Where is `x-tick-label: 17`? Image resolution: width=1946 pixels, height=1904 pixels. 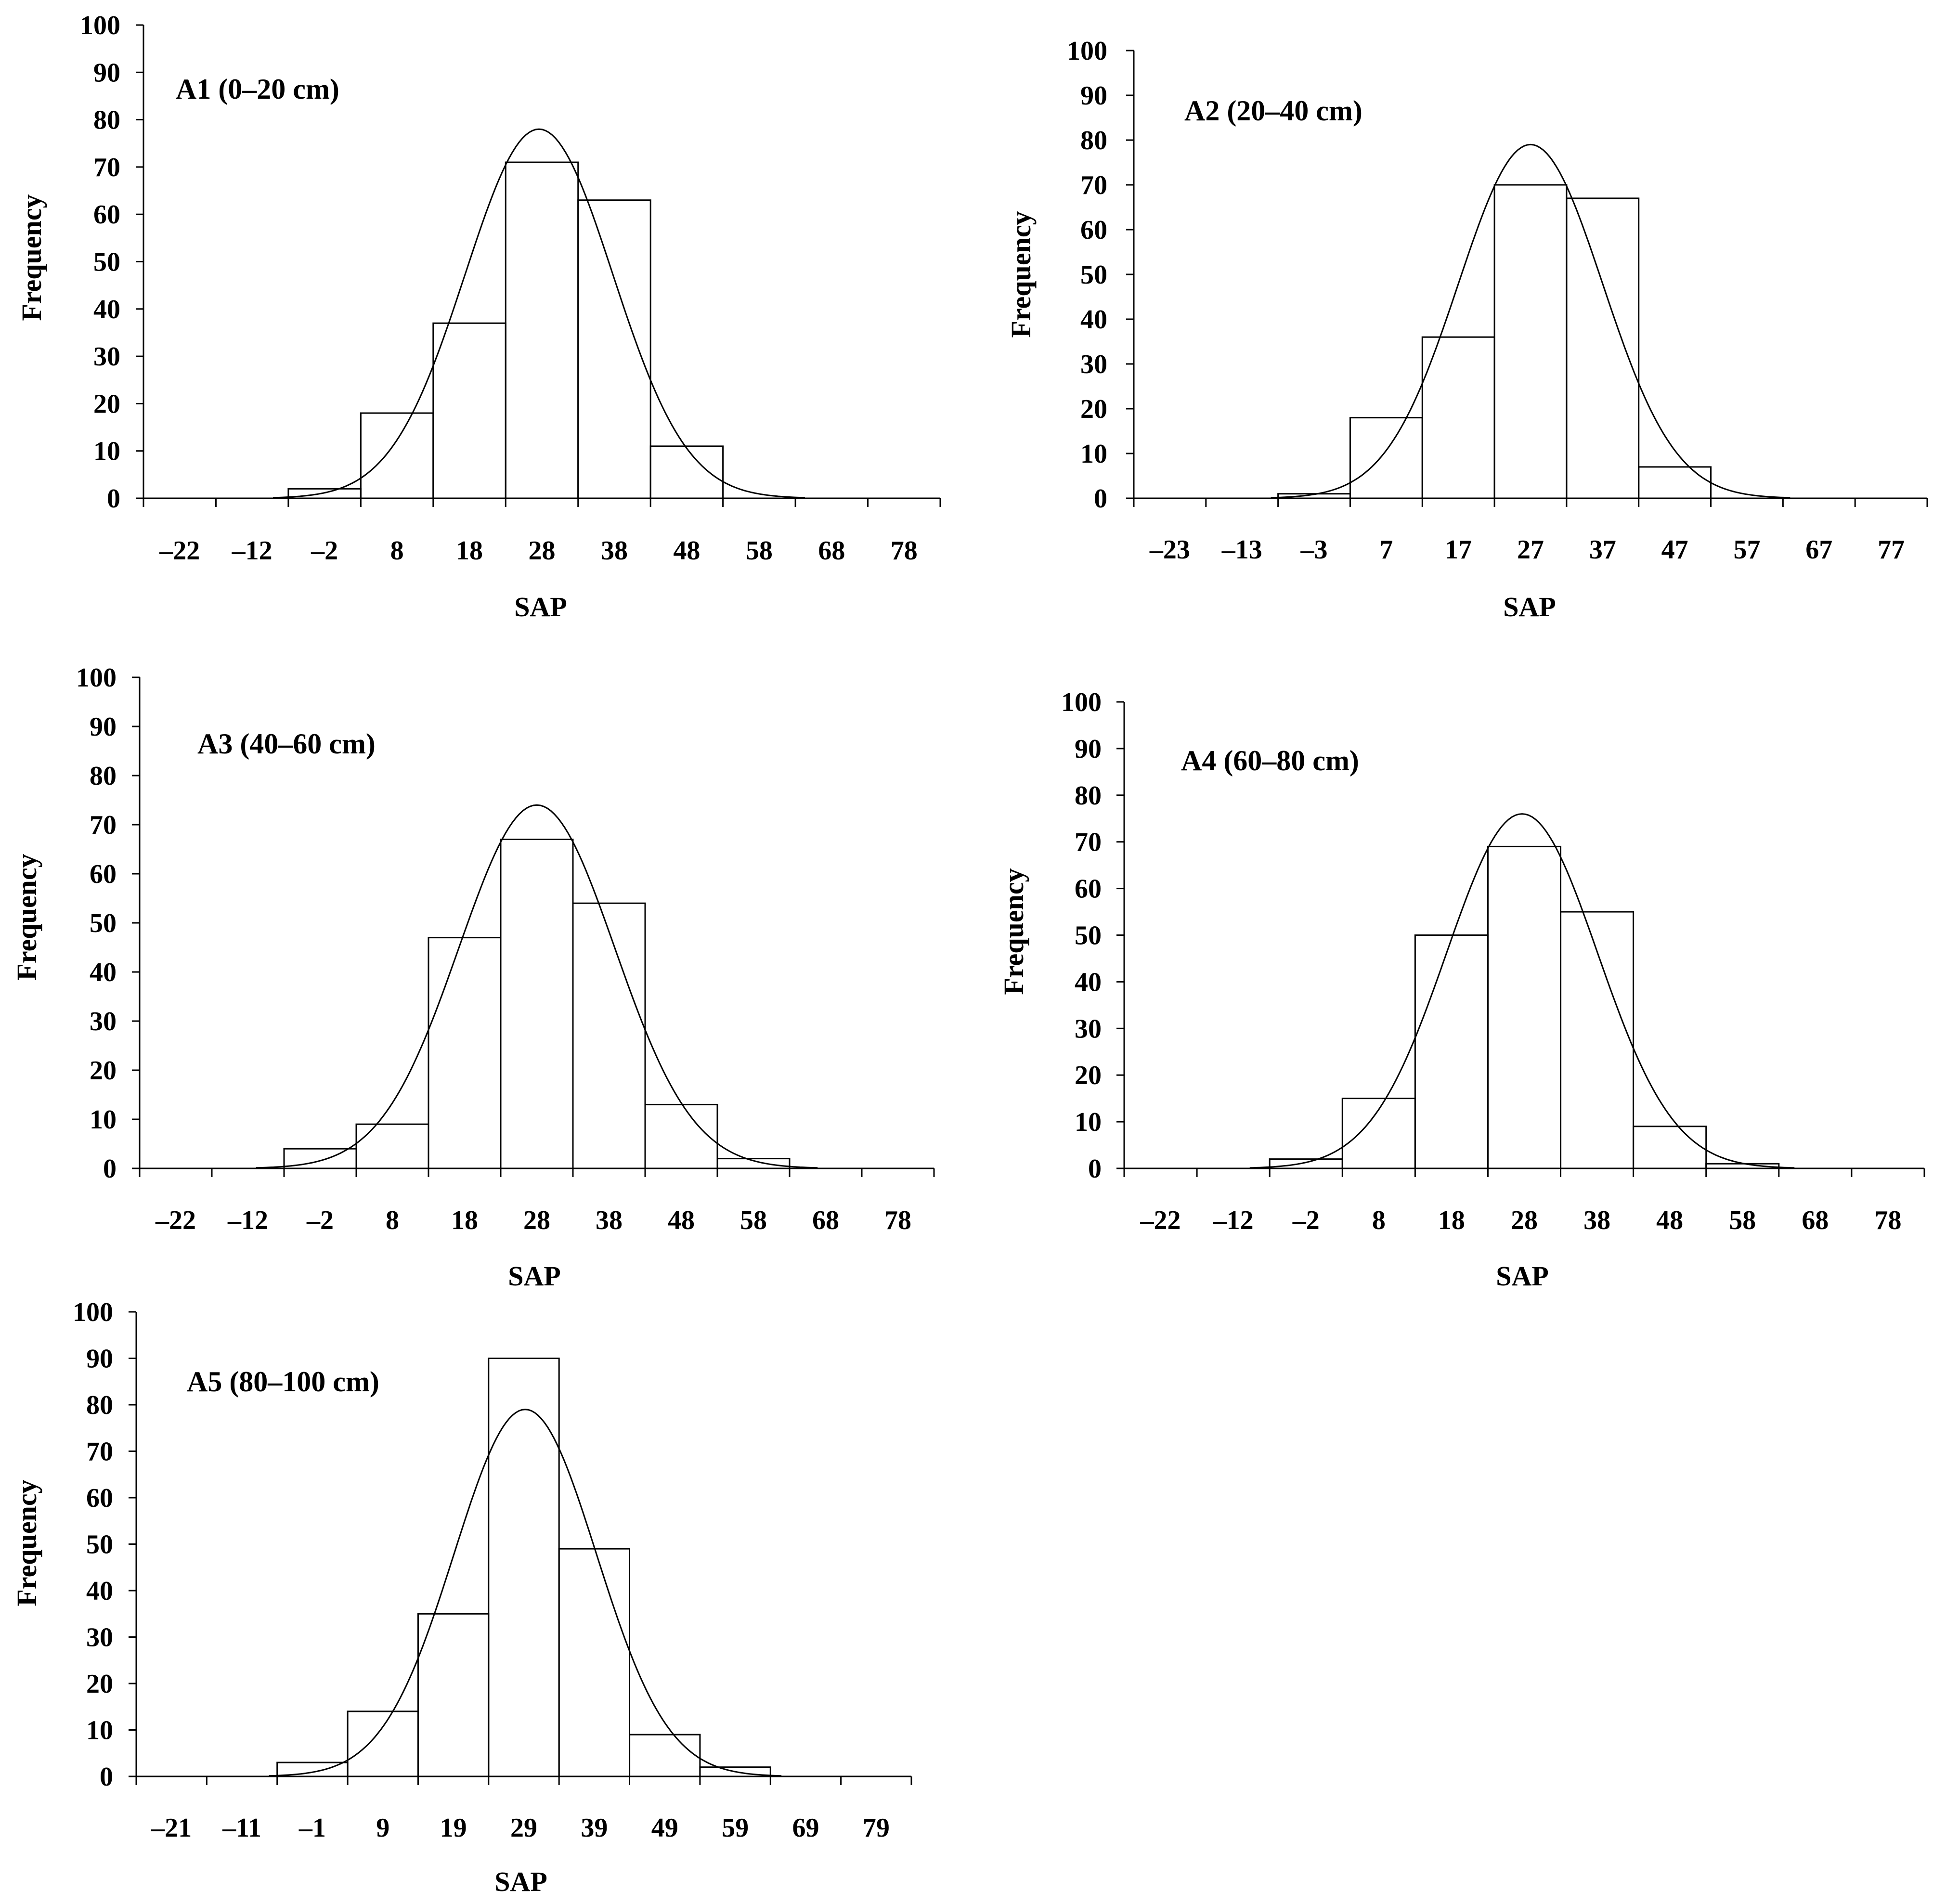
x-tick-label: 17 is located at coordinates (1458, 550).